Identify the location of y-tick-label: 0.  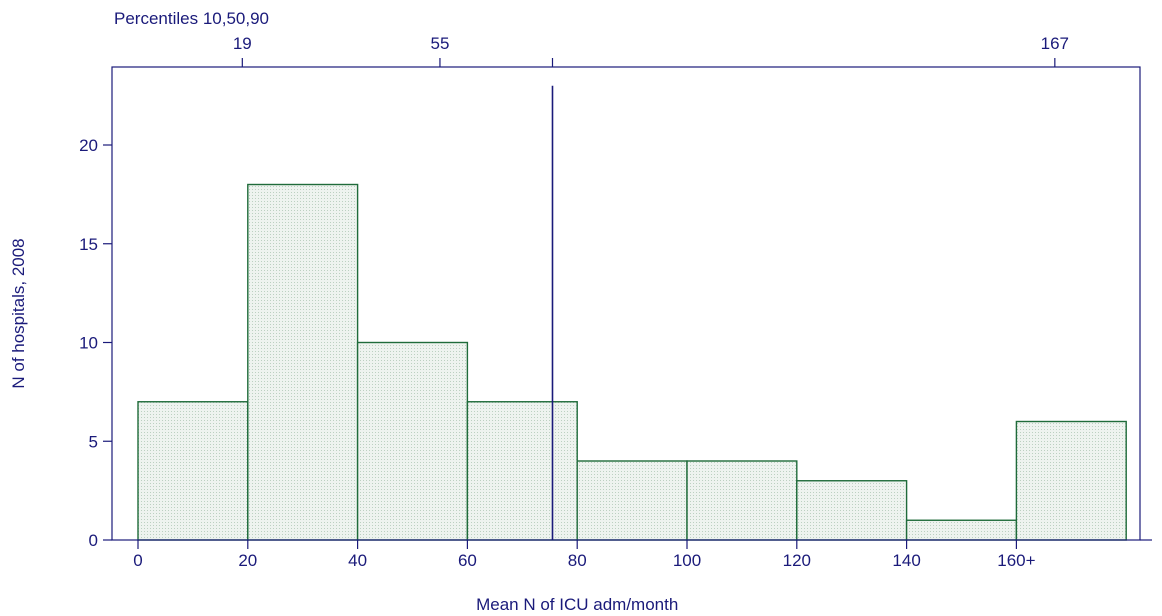
(93, 540).